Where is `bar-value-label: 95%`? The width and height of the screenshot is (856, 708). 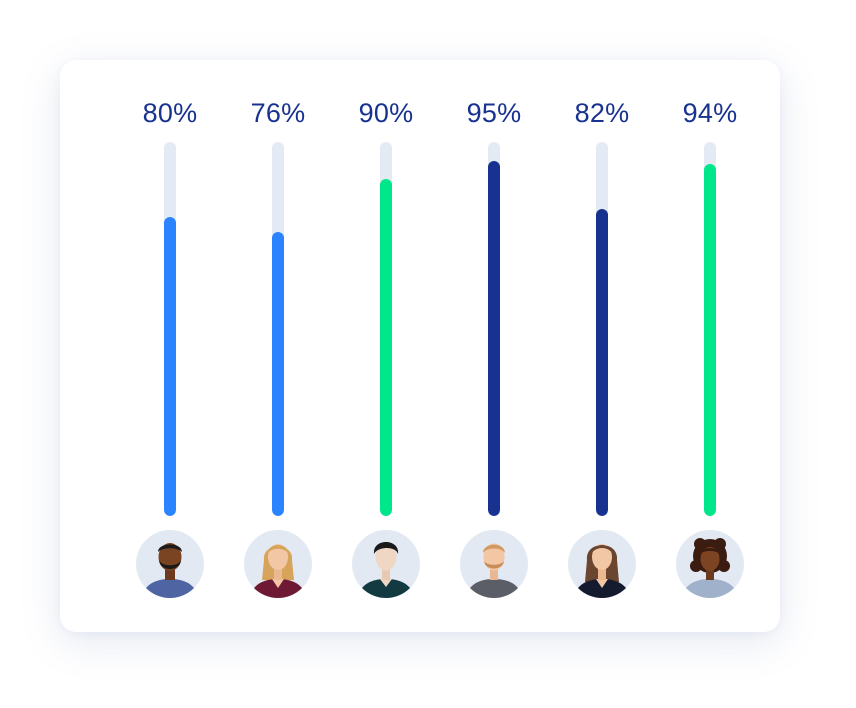
bar-value-label: 95% is located at coordinates (494, 113).